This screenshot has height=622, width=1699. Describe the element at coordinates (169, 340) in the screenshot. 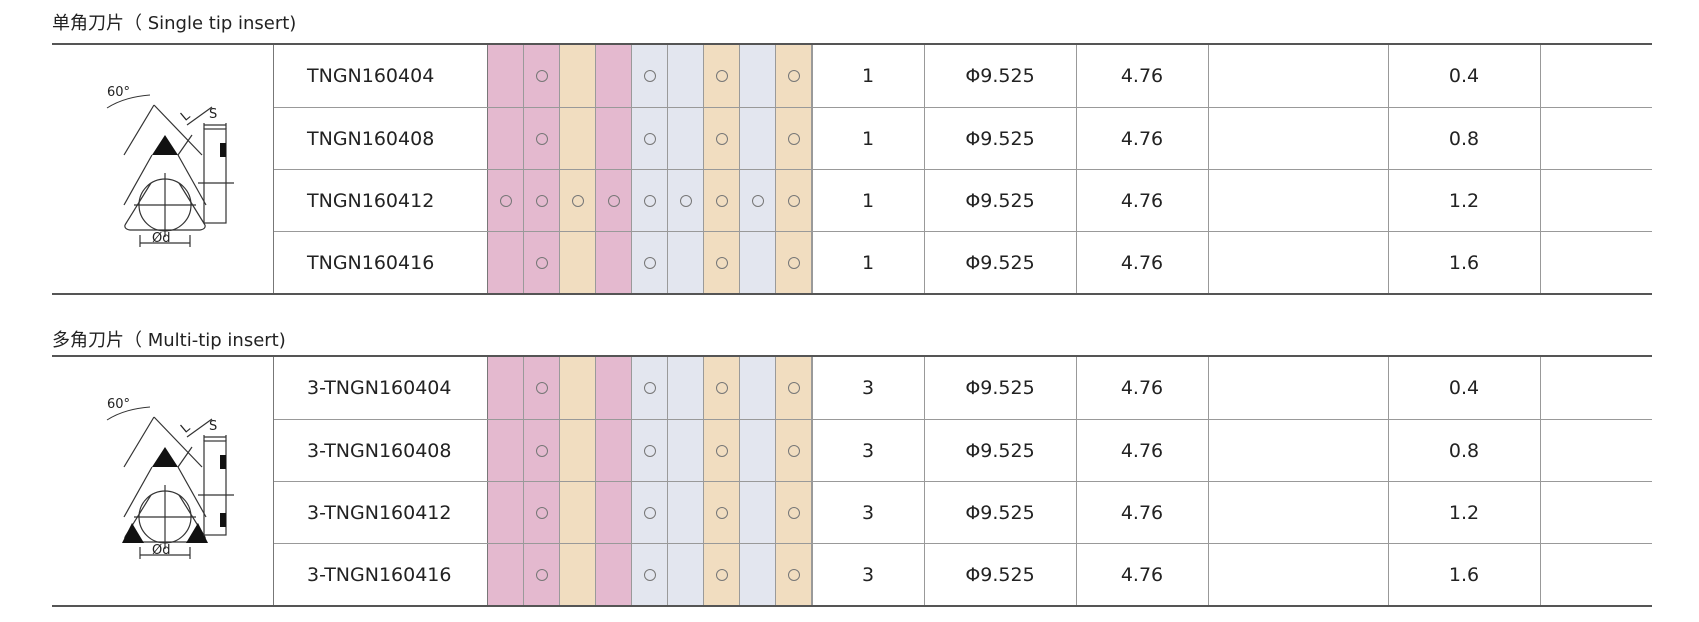

I see `section-title-multi-tip: 多角刀片（ Multi-tip insert)` at that location.